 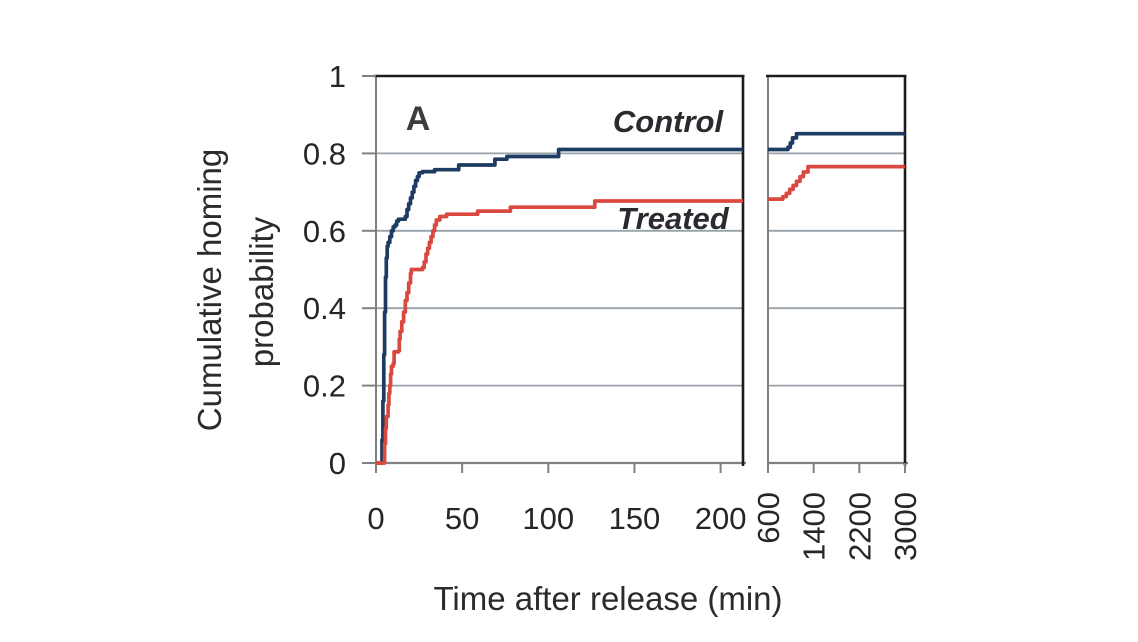 I want to click on x-tick-label-rotated: 2200, so click(x=859, y=526).